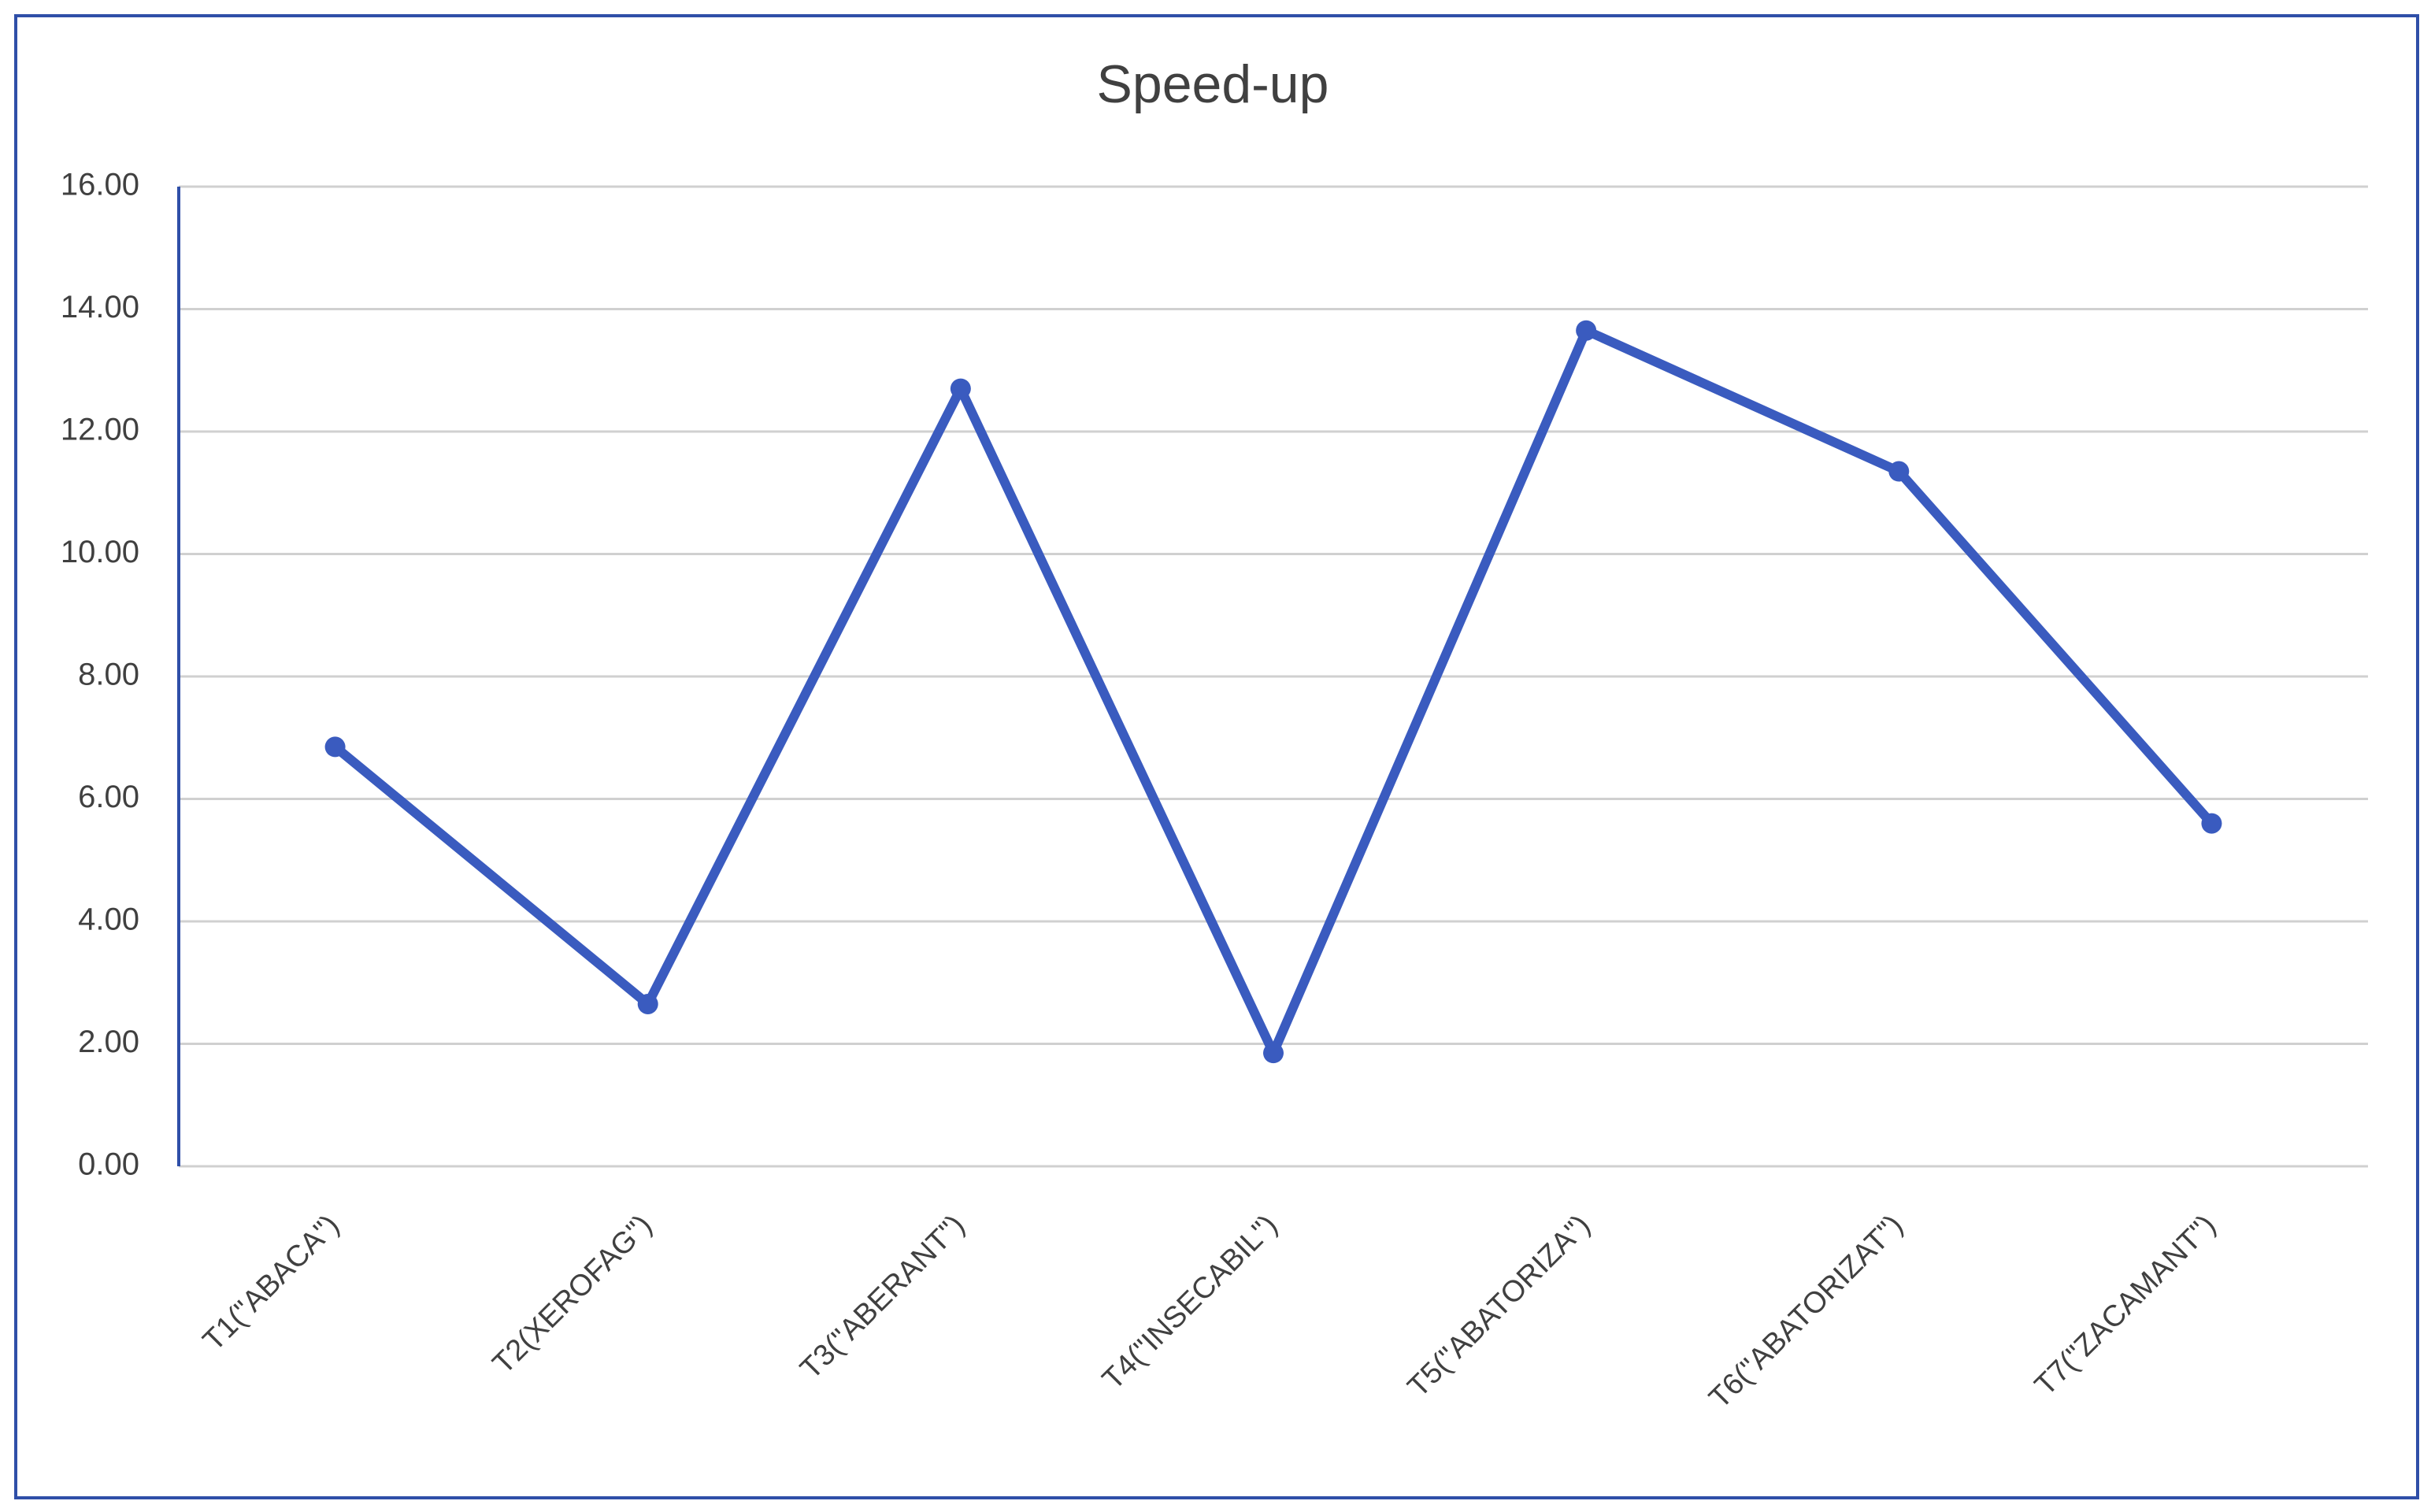 The image size is (2431, 1512). I want to click on y-tick-label: 12.00, so click(100, 430).